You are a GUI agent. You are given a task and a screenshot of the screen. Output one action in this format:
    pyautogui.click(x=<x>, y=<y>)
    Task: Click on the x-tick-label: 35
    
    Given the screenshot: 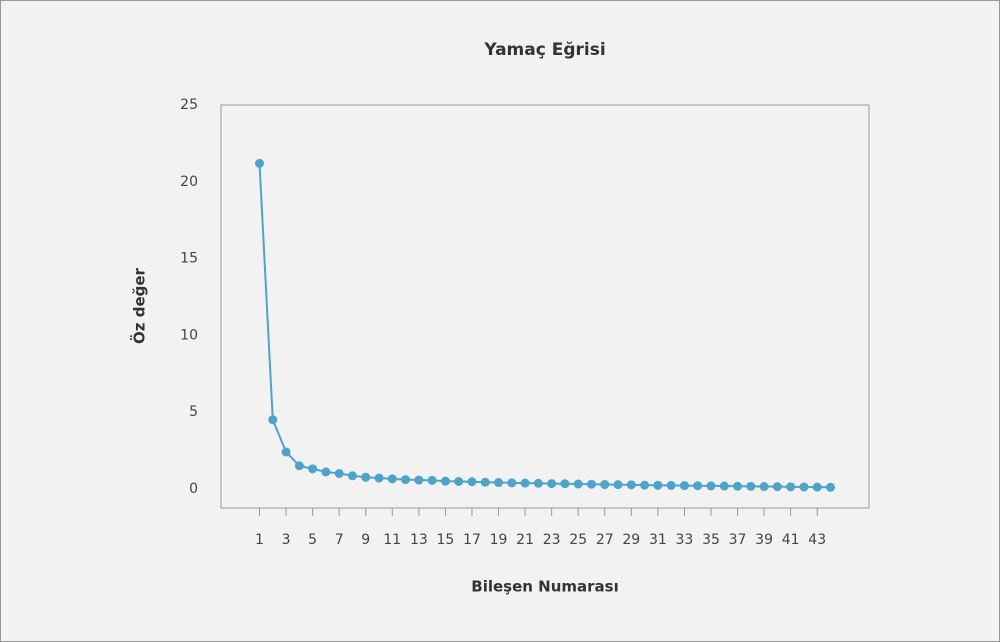 What is the action you would take?
    pyautogui.click(x=711, y=540)
    